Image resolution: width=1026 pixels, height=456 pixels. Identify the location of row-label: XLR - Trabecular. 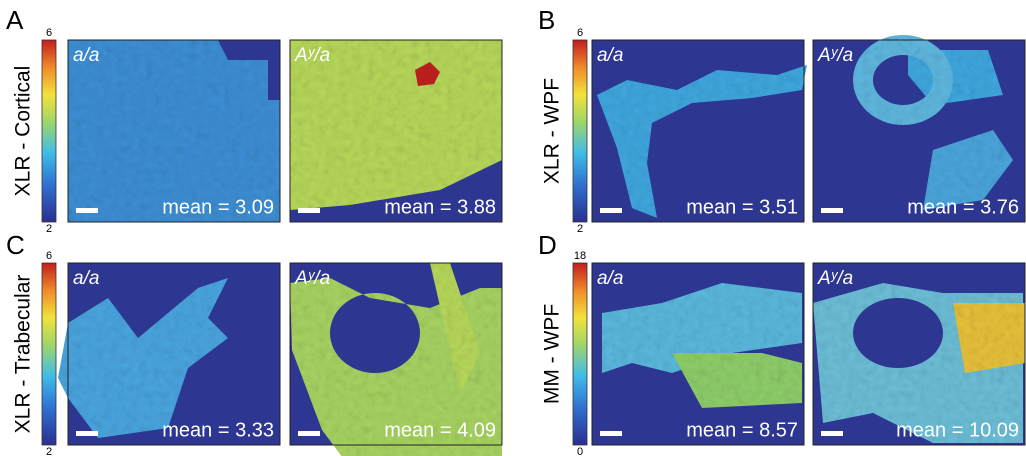
(23, 354).